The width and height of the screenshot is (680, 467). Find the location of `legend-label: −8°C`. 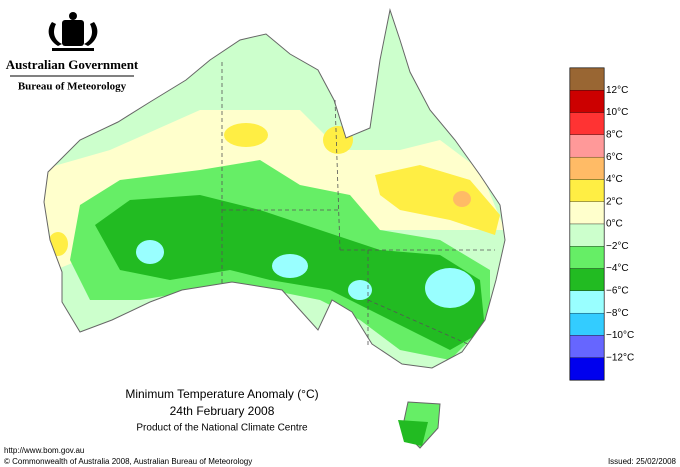

legend-label: −8°C is located at coordinates (617, 313).